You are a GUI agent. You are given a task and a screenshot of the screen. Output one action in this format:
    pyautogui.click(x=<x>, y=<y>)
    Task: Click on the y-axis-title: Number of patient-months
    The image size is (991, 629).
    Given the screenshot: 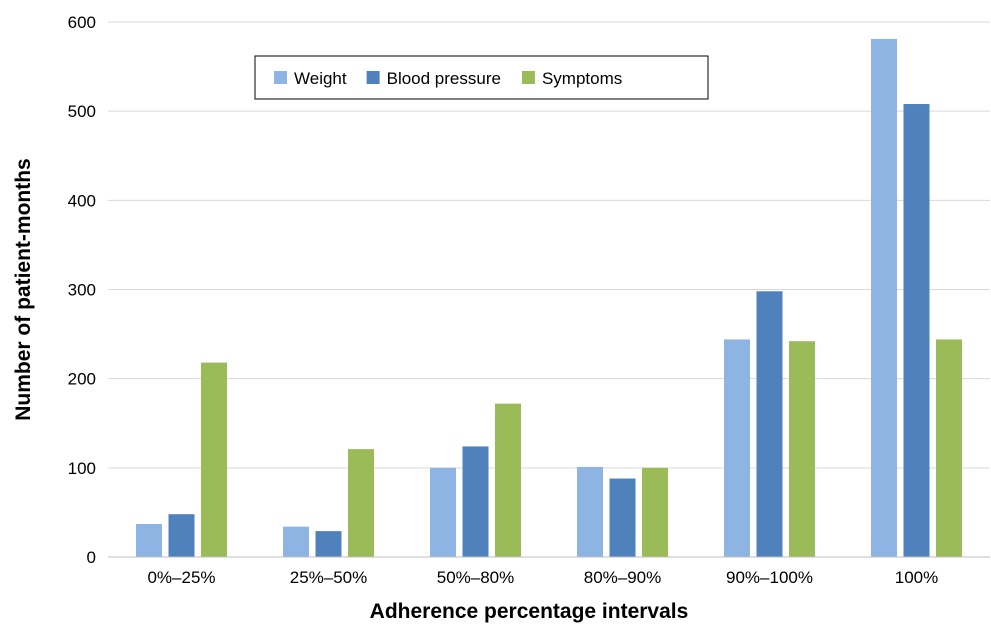 What is the action you would take?
    pyautogui.click(x=23, y=289)
    